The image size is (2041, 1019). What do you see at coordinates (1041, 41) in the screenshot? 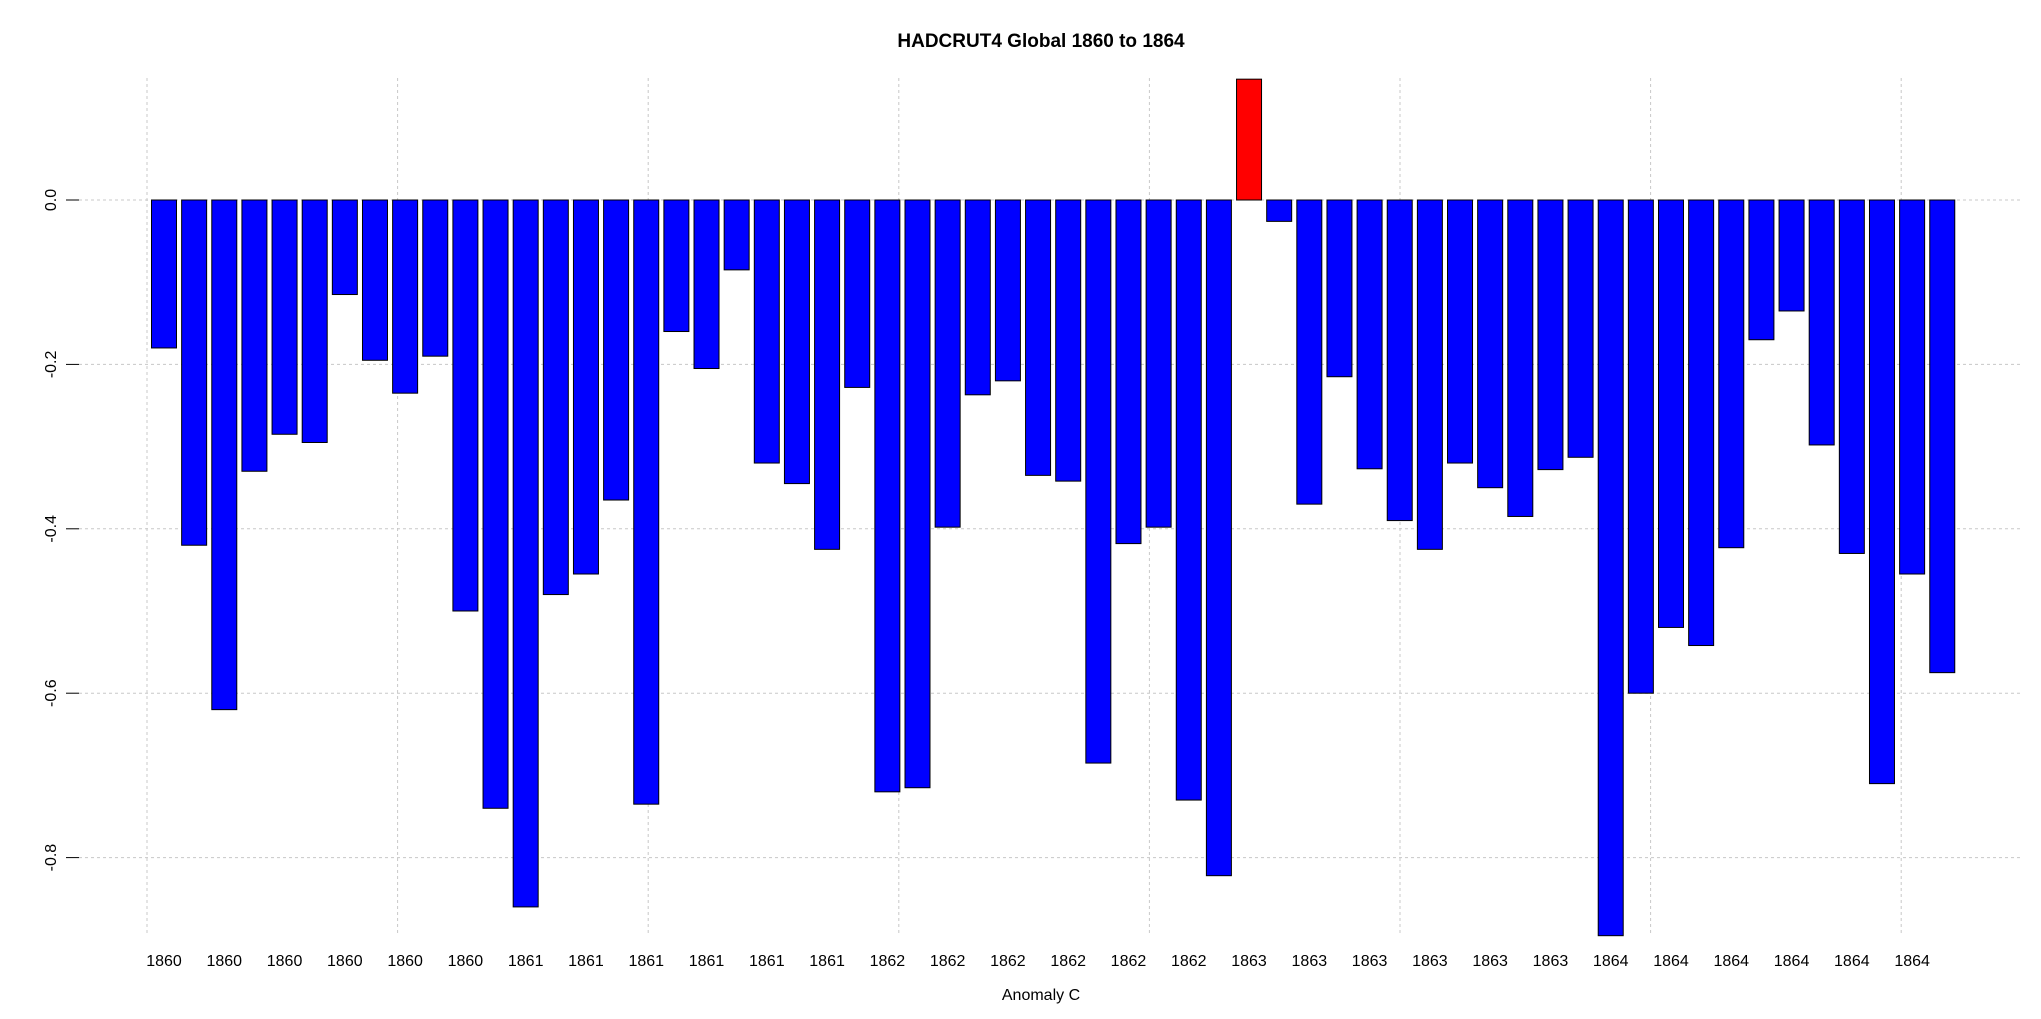
I see `chart-title: HADCRUT4 Global 1860 to 1864` at bounding box center [1041, 41].